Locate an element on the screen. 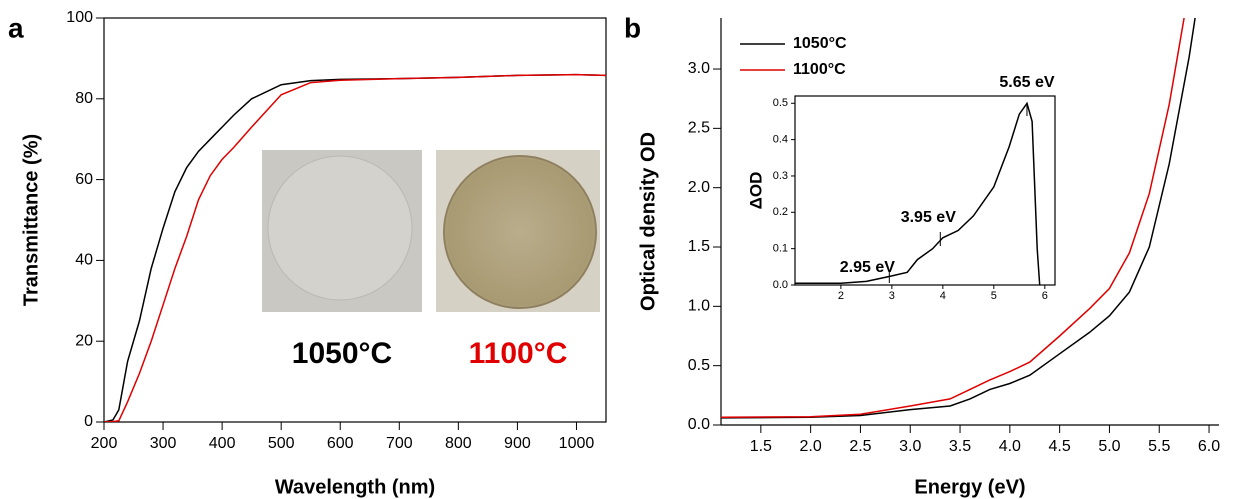  x-tick-label: 5 is located at coordinates (994, 296).